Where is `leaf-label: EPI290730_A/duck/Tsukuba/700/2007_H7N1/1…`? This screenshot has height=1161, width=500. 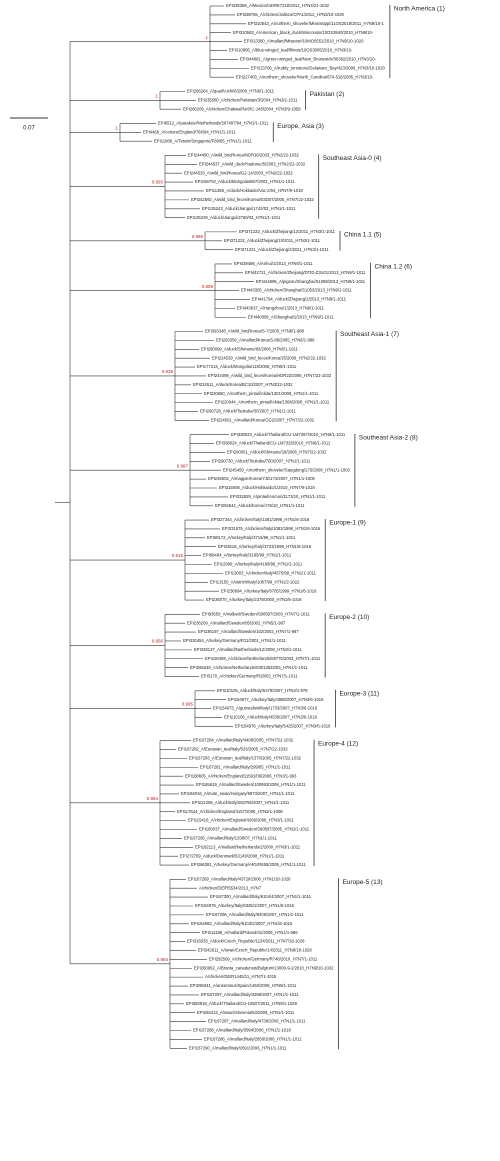 leaf-label: EPI290730_A/duck/Tsukuba/700/2007_H7N1/1… is located at coordinates (261, 460).